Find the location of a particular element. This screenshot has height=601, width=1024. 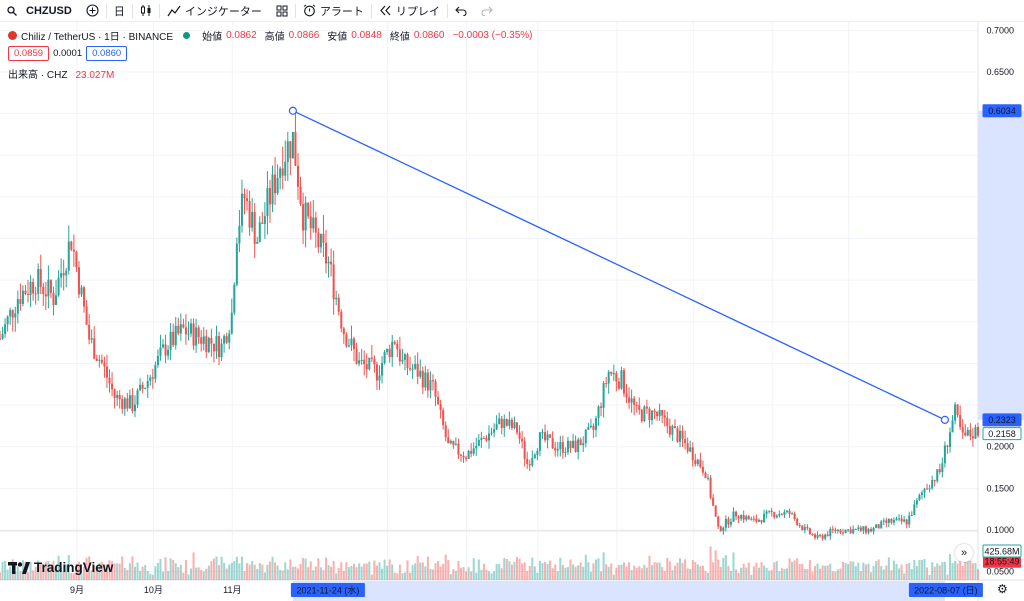

buy-button: 0.0860 is located at coordinates (107, 53).